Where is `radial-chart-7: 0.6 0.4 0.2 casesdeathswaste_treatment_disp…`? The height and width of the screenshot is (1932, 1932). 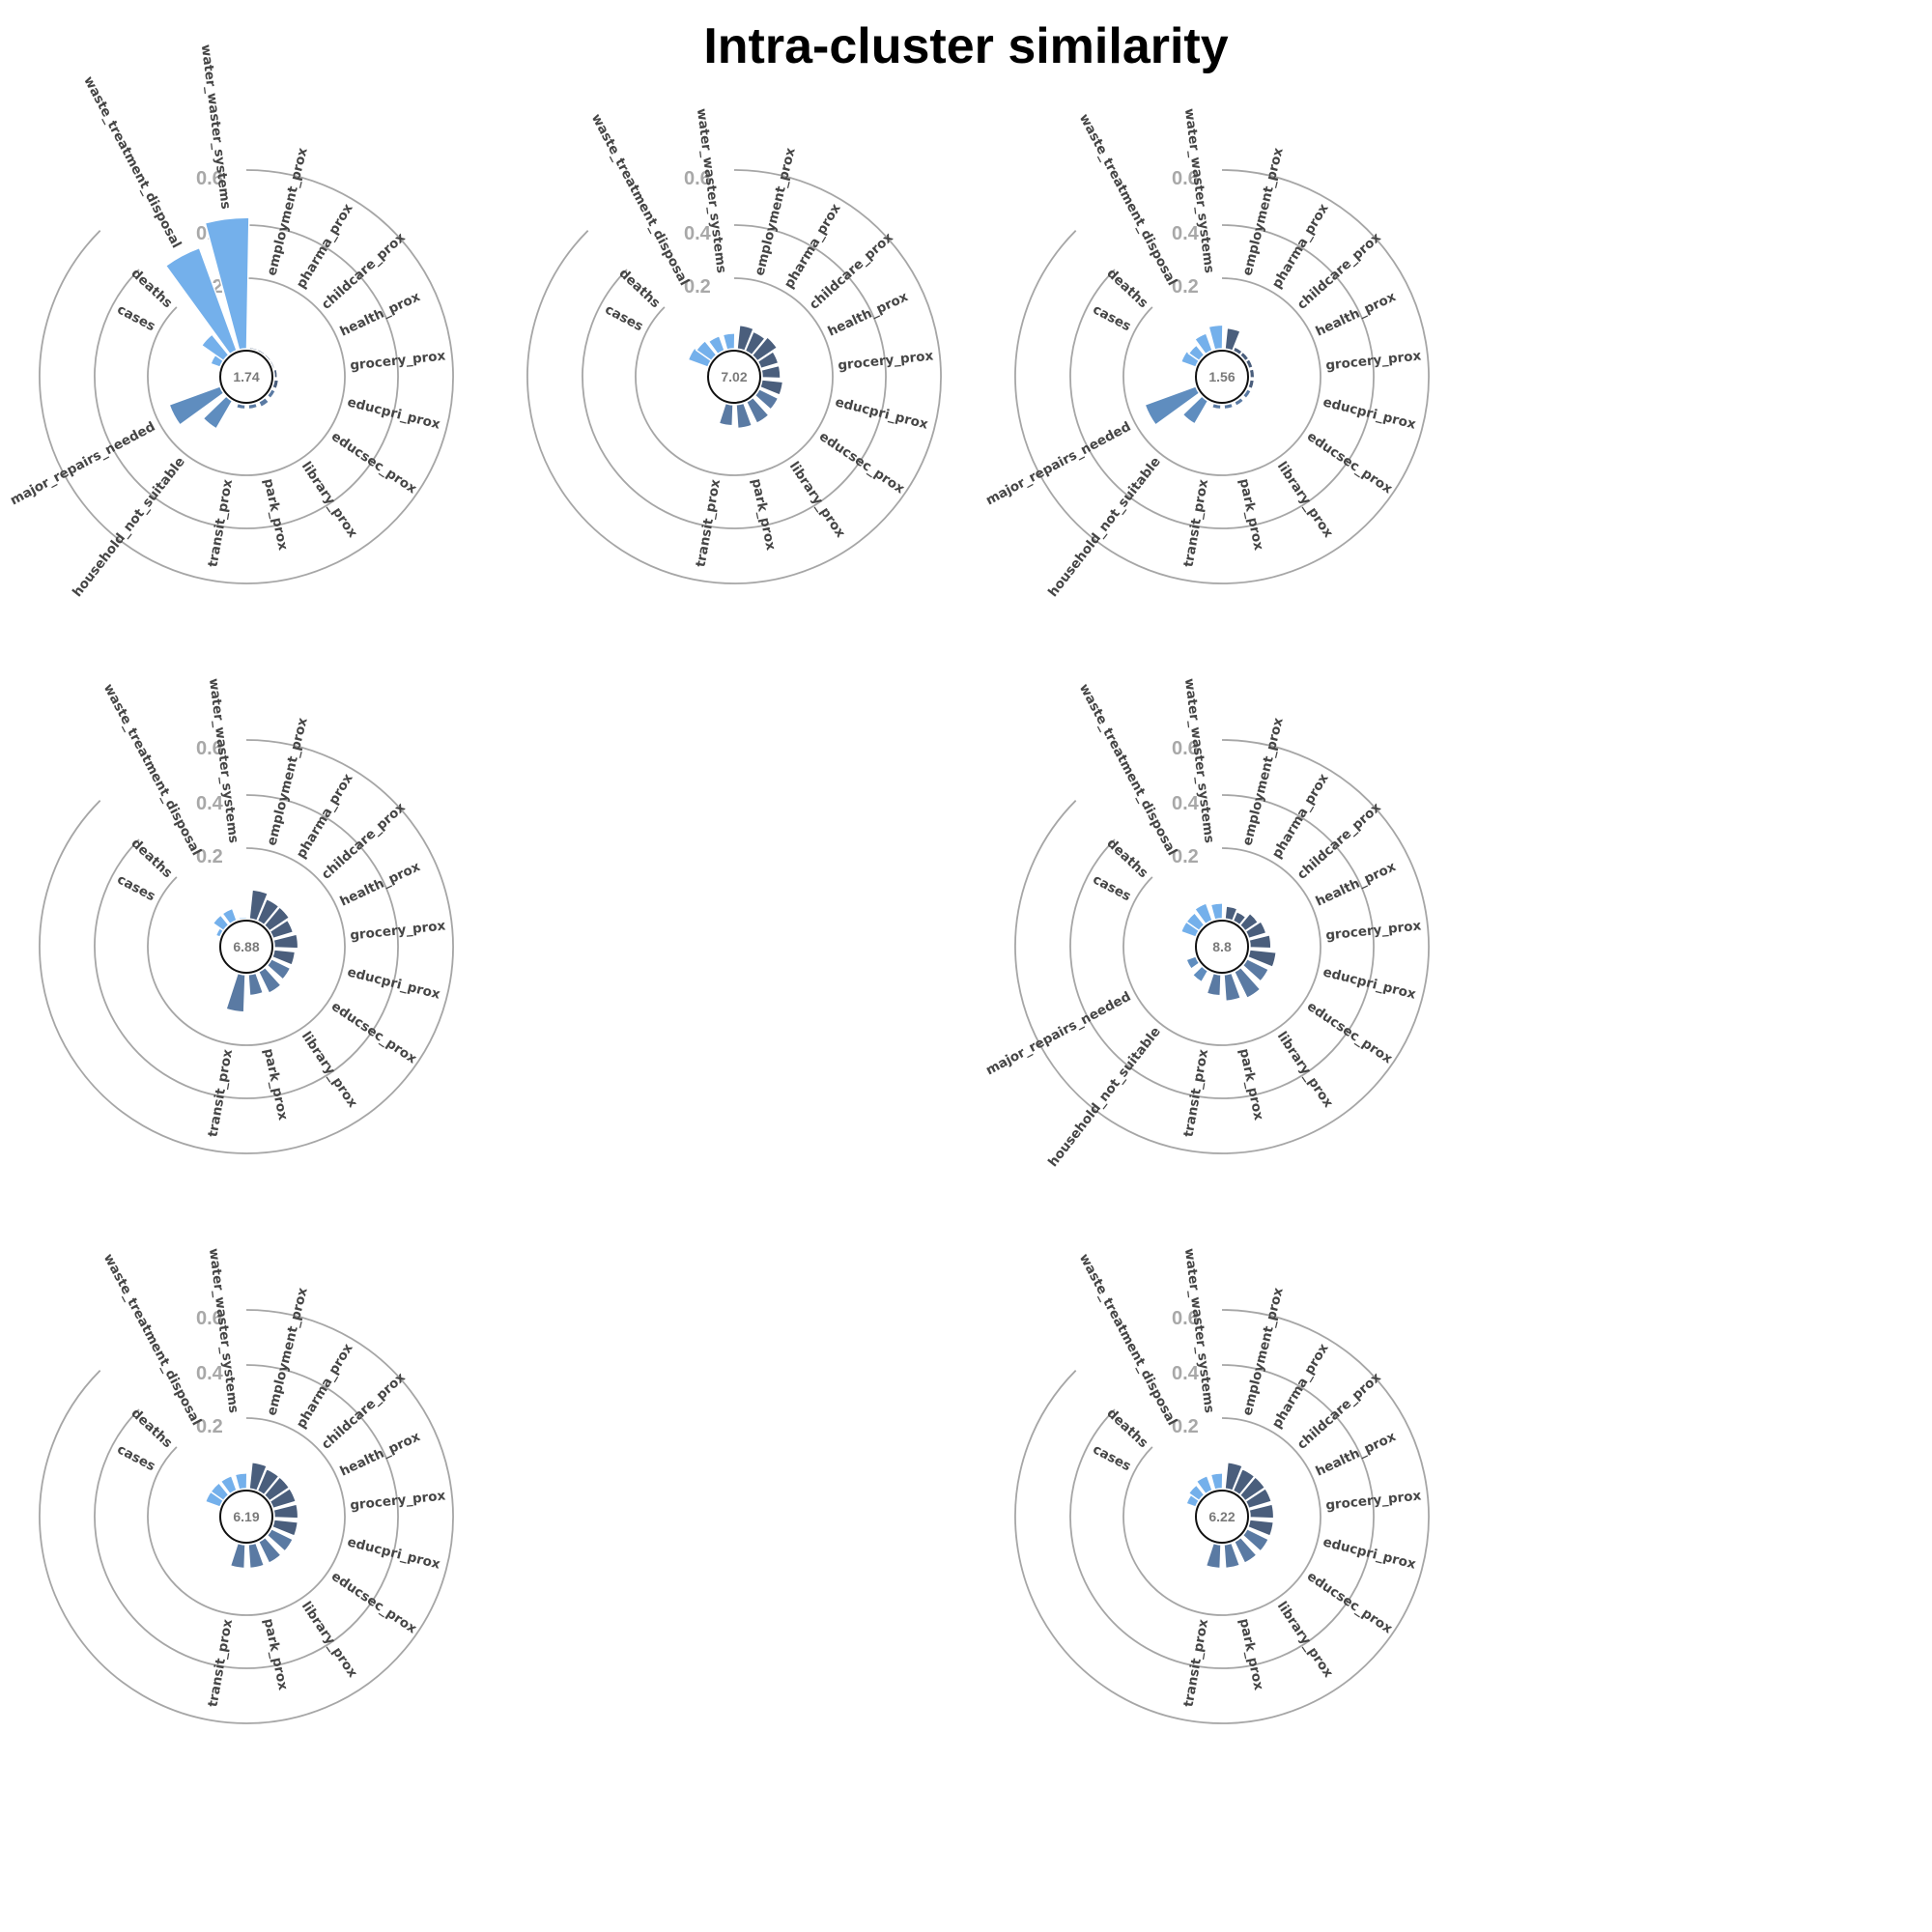 radial-chart-7: 0.6 0.4 0.2 casesdeathswaste_treatment_disp… is located at coordinates (1222, 1485).